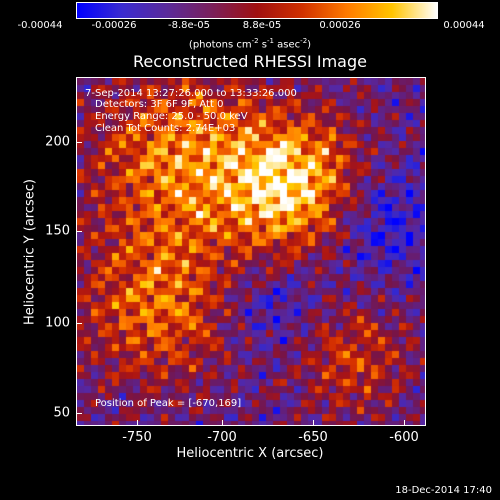  What do you see at coordinates (189, 25) in the screenshot?
I see `colorbar-tick: -8.8e-05` at bounding box center [189, 25].